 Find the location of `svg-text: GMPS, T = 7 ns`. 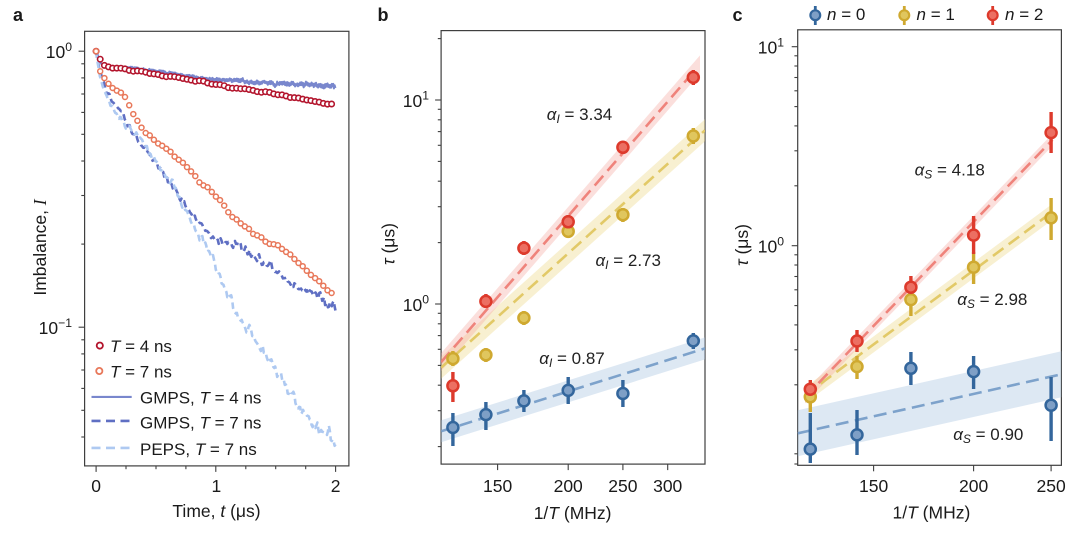

svg-text: GMPS, T = 7 ns is located at coordinates (200, 423).